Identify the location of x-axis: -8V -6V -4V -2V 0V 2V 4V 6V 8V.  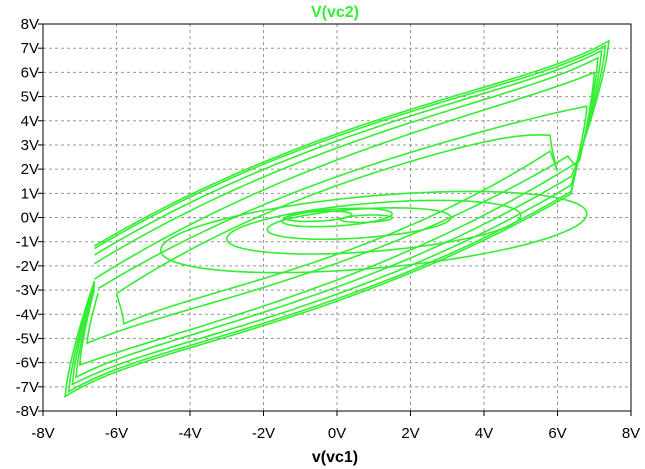
(335, 426).